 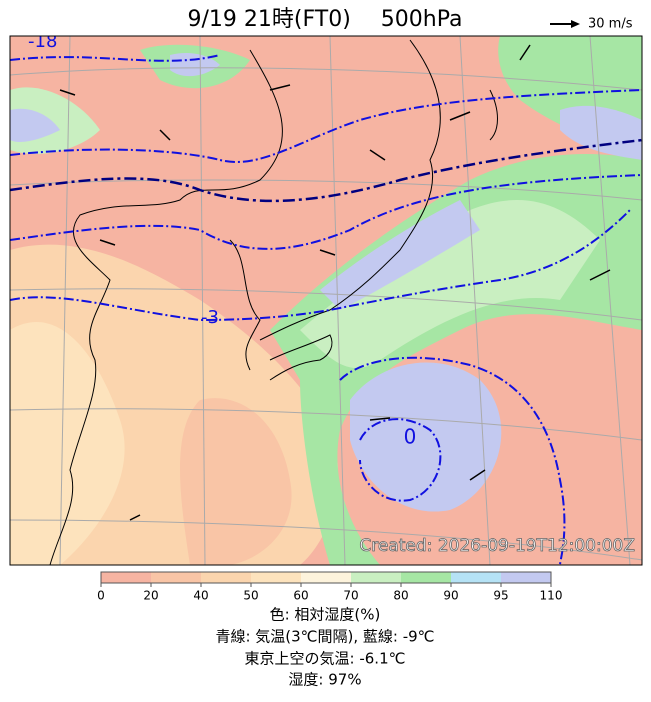 What do you see at coordinates (325, 659) in the screenshot?
I see `caption: 東京上空の気温: -6.1℃` at bounding box center [325, 659].